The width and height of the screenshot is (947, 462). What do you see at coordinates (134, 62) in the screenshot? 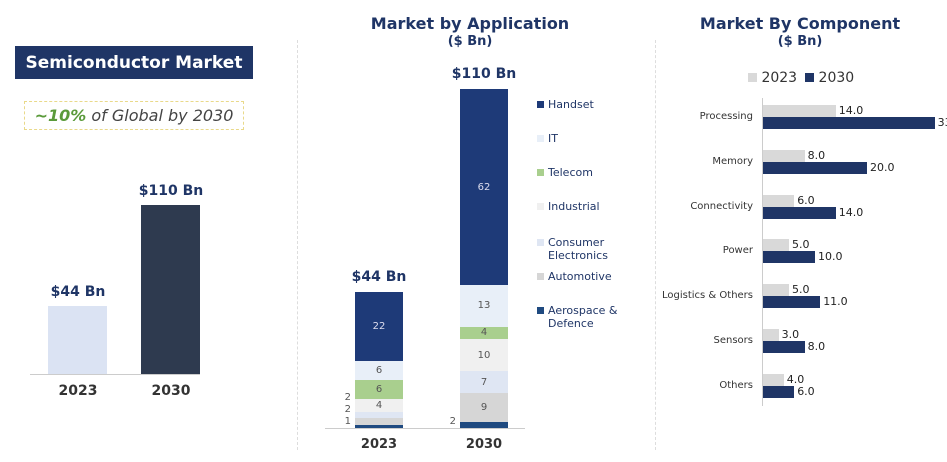
I see `section-title: Semiconductor Market` at bounding box center [134, 62].